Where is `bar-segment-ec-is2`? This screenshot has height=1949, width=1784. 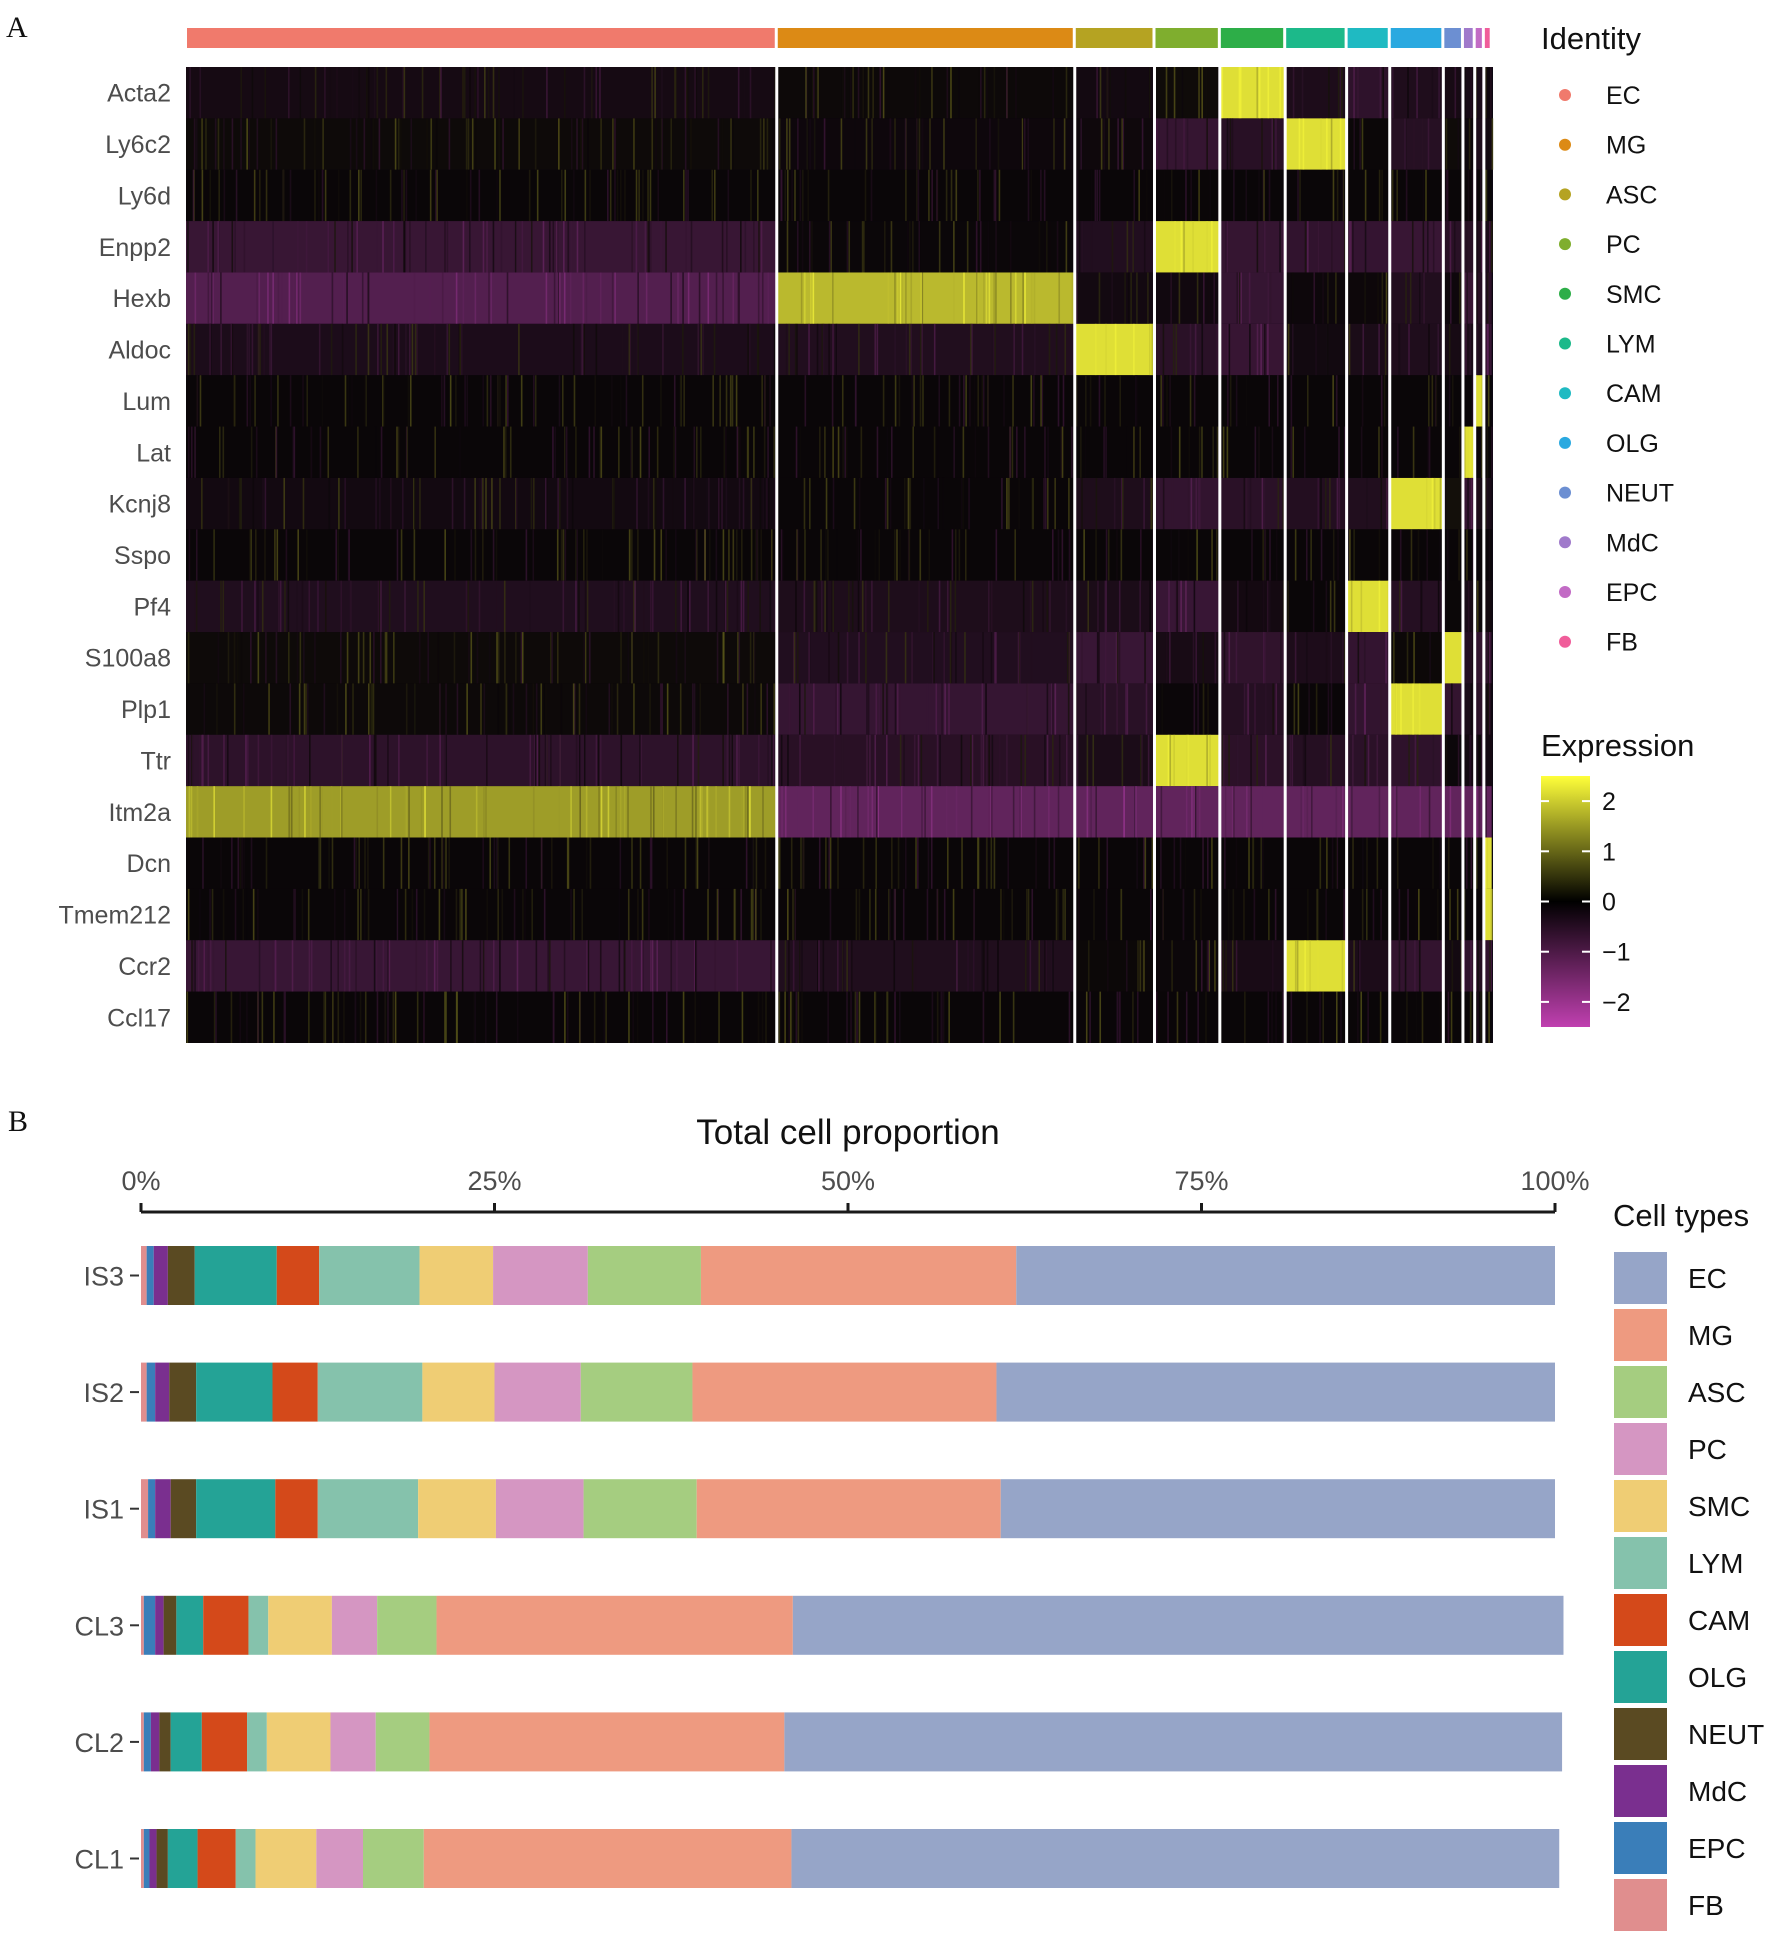 bar-segment-ec-is2 is located at coordinates (1275, 1392).